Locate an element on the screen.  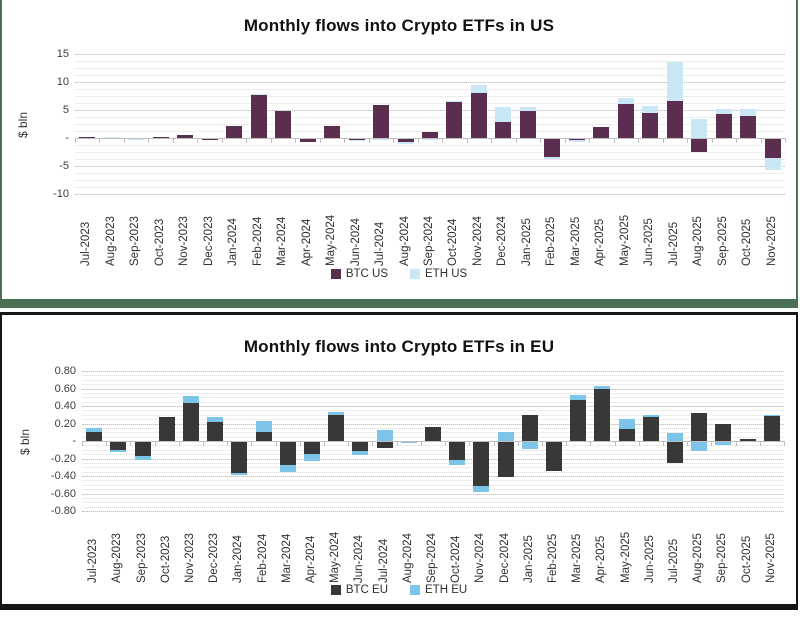
x-axis-month-label: May-2025 is located at coordinates (625, 557).